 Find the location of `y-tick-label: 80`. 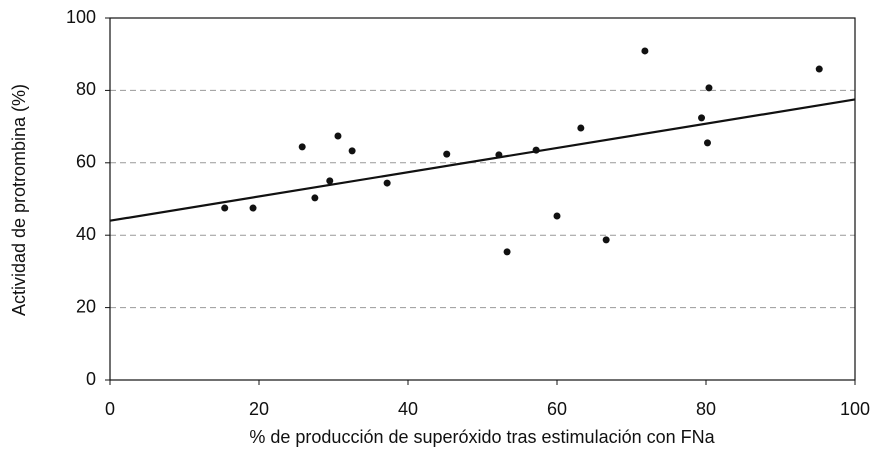

y-tick-label: 80 is located at coordinates (86, 89).